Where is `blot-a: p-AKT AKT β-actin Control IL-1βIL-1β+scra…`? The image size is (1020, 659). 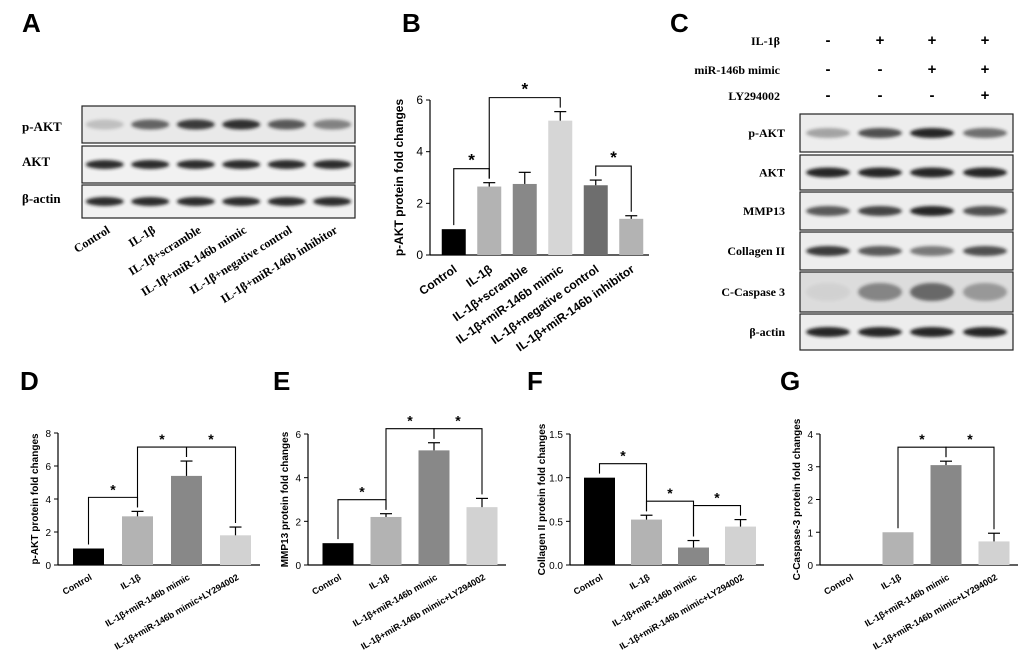
blot-a: p-AKT AKT β-actin Control IL-1βIL-1β+scra… is located at coordinates (189, 205).